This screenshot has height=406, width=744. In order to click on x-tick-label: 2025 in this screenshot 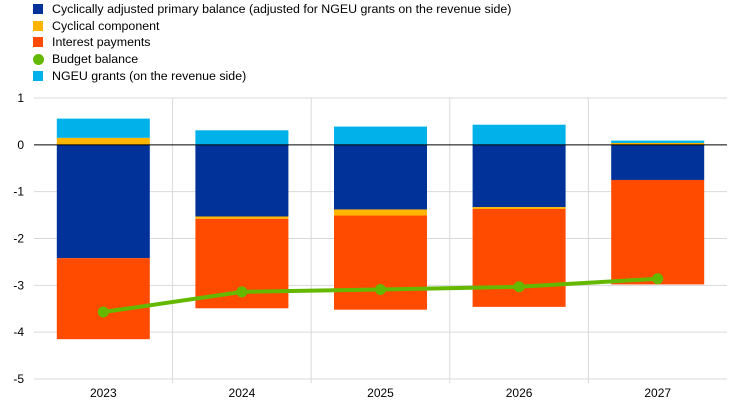, I will do `click(380, 393)`.